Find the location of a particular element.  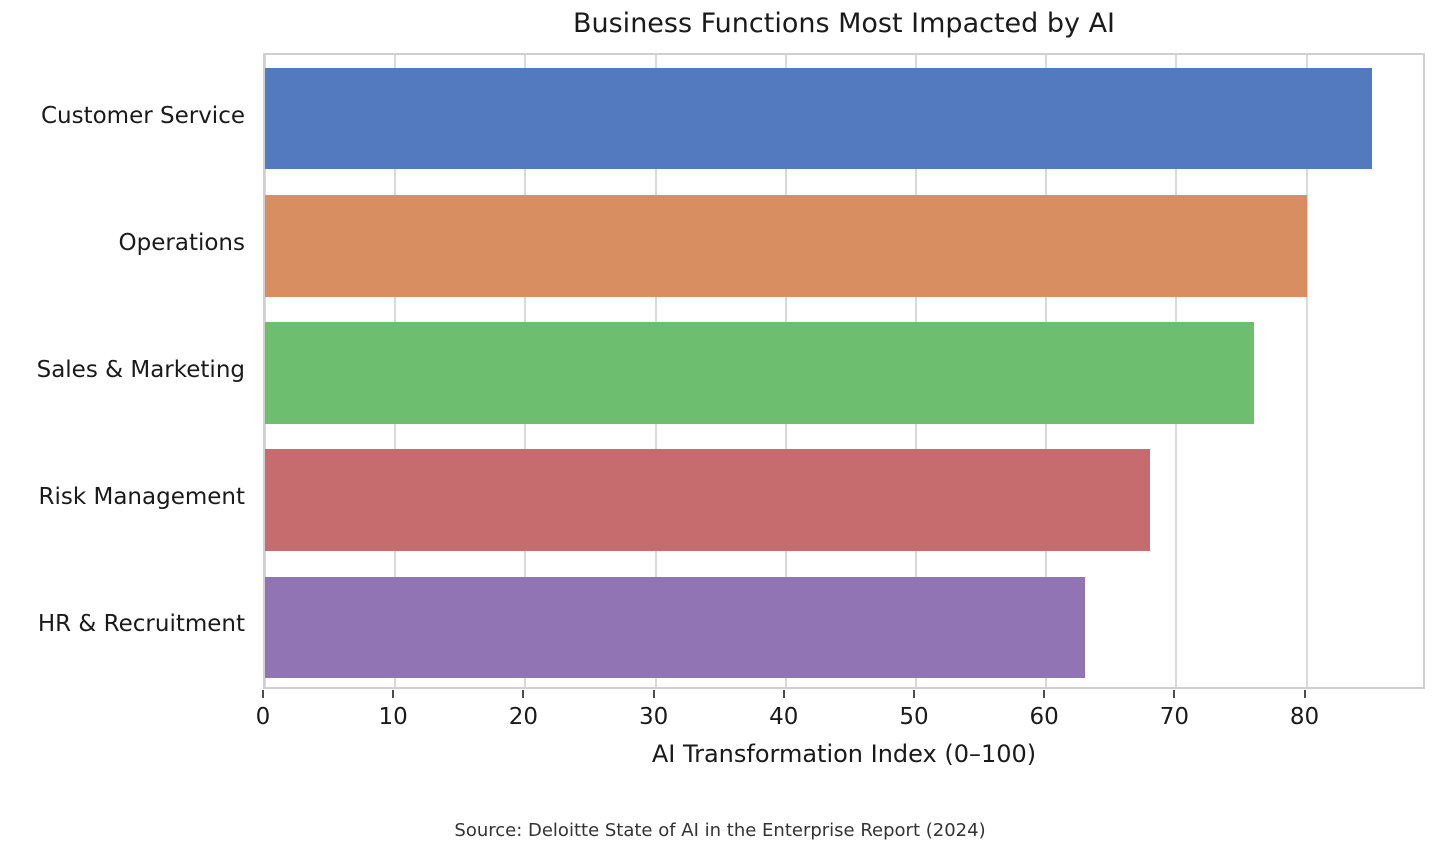

bar-customer-service is located at coordinates (818, 118).